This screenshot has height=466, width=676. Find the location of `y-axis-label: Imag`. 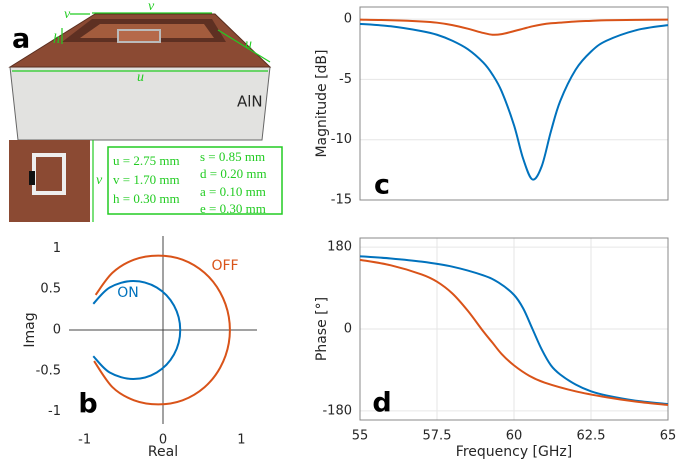

y-axis-label: Imag is located at coordinates (30, 329).